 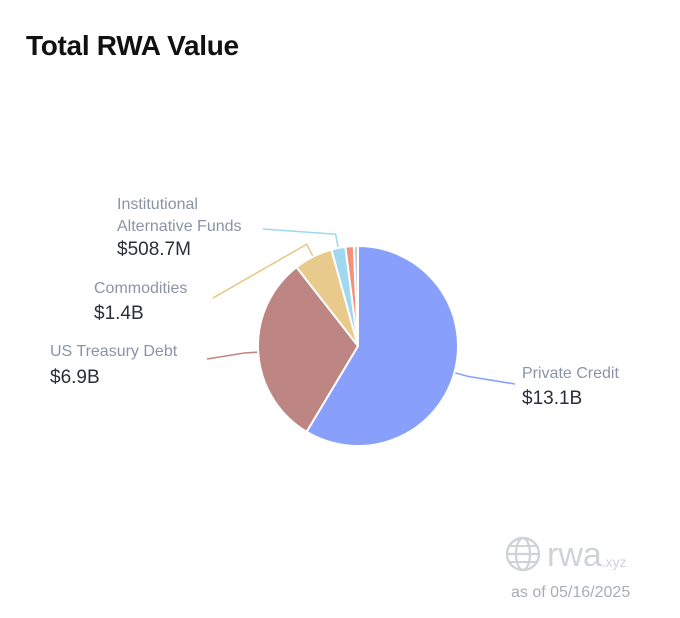 I want to click on brand-name: rwa, so click(x=574, y=555).